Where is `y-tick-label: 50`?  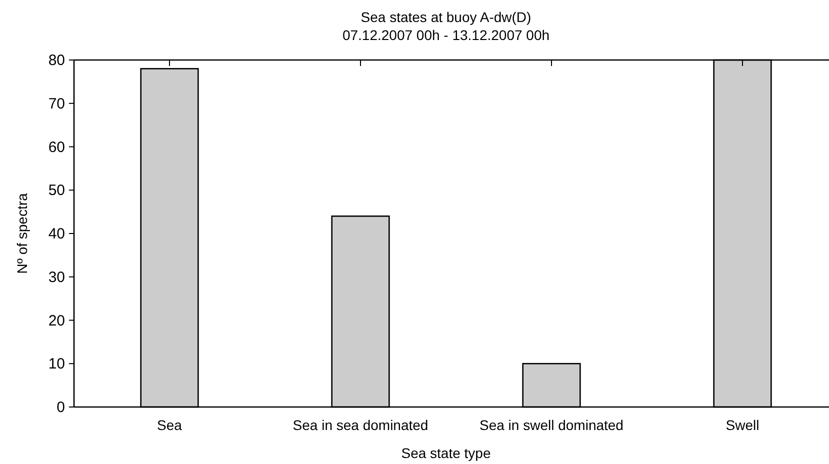 y-tick-label: 50 is located at coordinates (56, 191).